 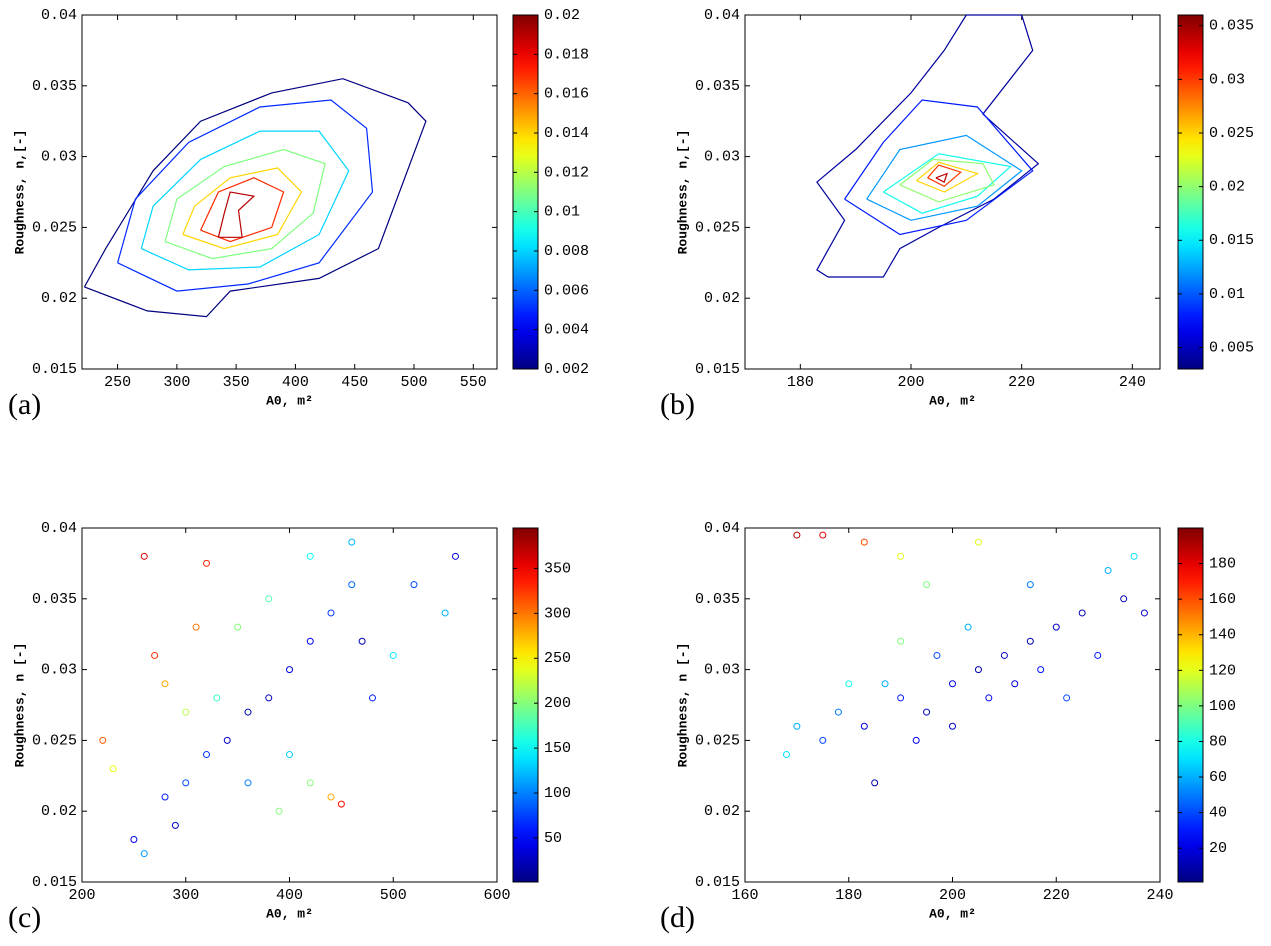 I want to click on x-tick-label: 240, so click(x=1132, y=382).